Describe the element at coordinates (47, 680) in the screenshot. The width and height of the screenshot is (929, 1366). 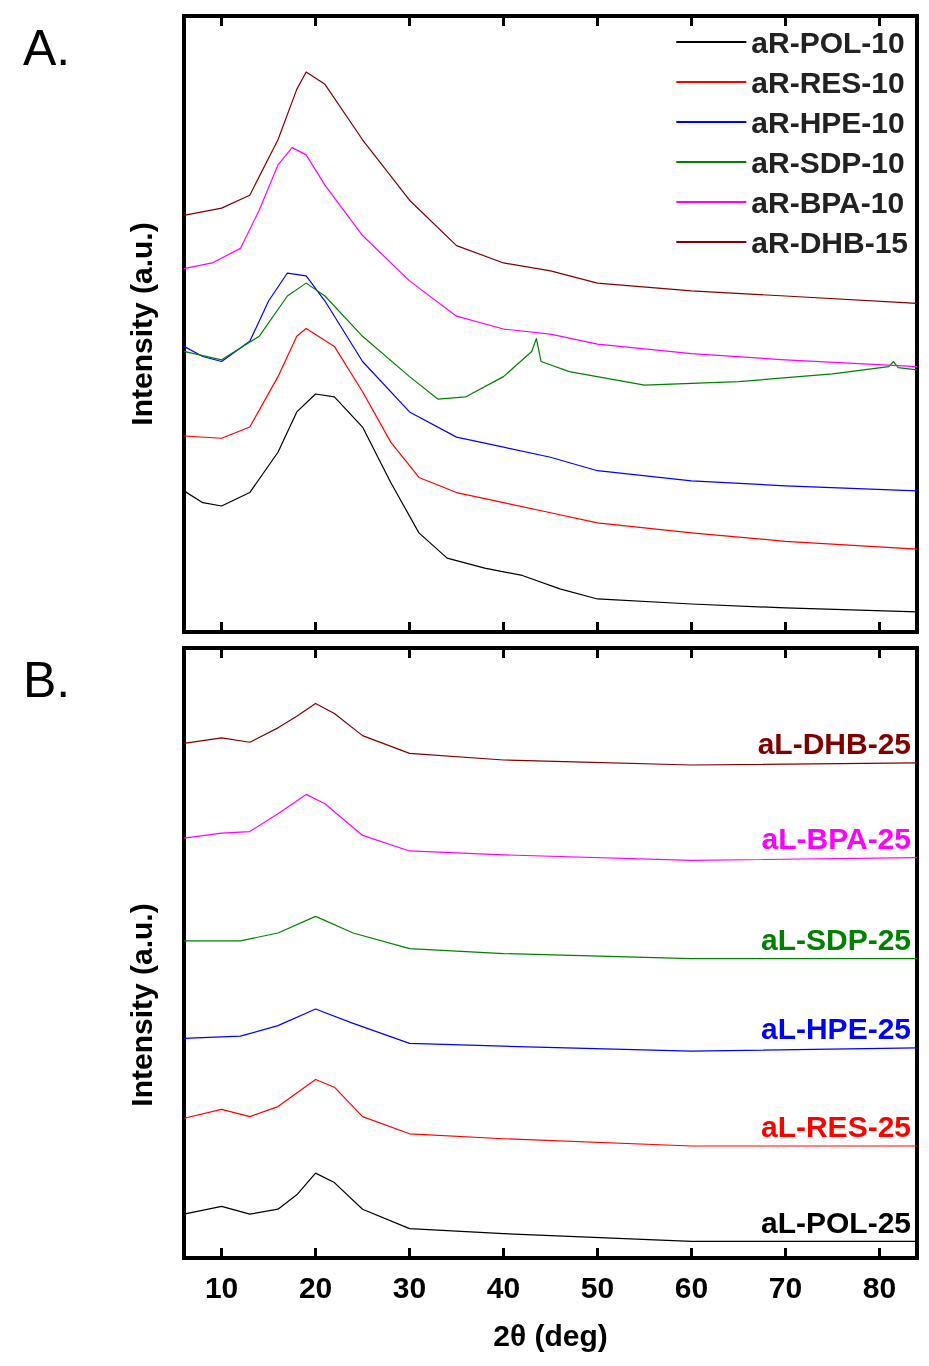
I see `chart-title: B.` at that location.